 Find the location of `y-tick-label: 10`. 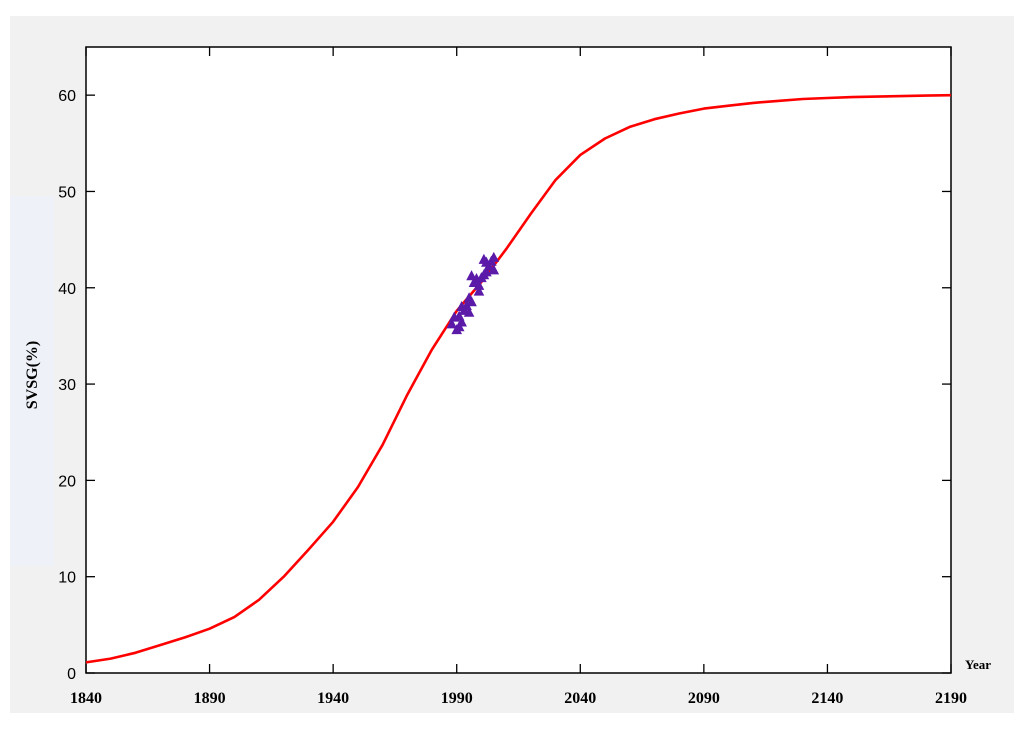

y-tick-label: 10 is located at coordinates (67, 578).